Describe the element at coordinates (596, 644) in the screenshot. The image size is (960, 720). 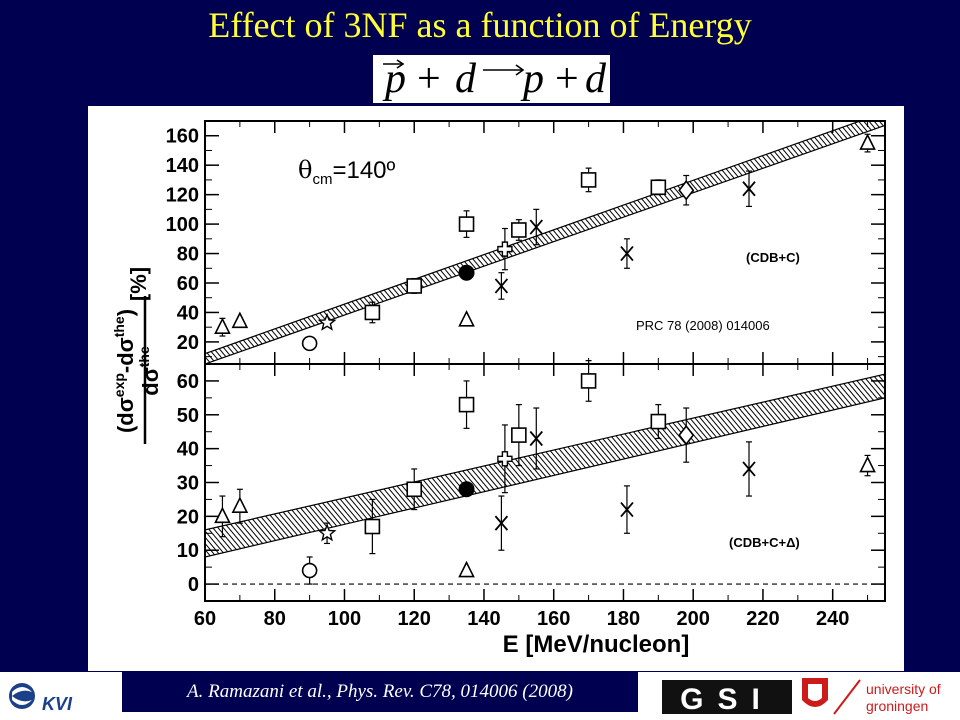
I see `x-axis-label: E [MeV/nucleon]` at that location.